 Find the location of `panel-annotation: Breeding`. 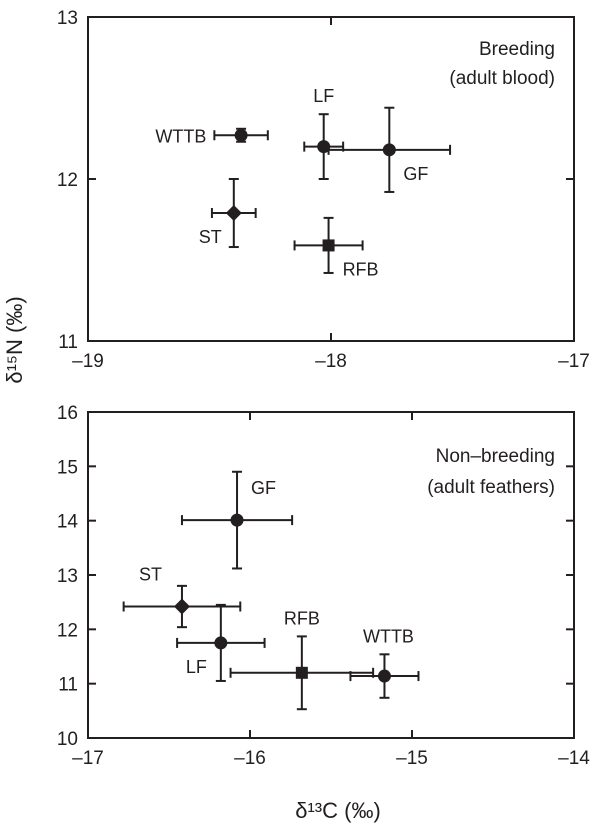

panel-annotation: Breeding is located at coordinates (517, 49).